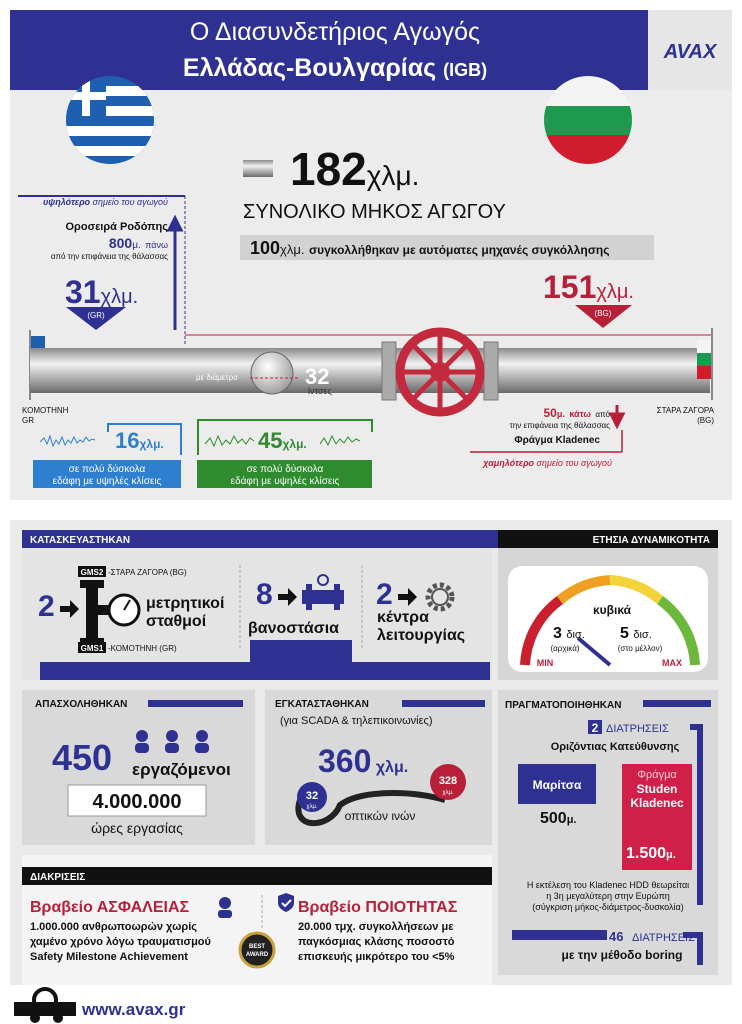 This screenshot has width=742, height=1024. What do you see at coordinates (344, 761) in the screenshot?
I see `installed-value: 360` at bounding box center [344, 761].